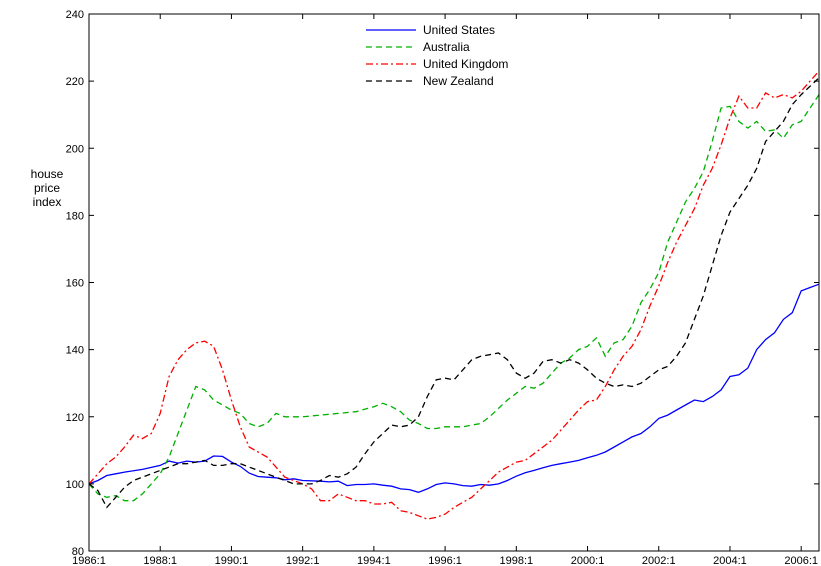  What do you see at coordinates (75, 351) in the screenshot?
I see `y-tick-label: 140` at bounding box center [75, 351].